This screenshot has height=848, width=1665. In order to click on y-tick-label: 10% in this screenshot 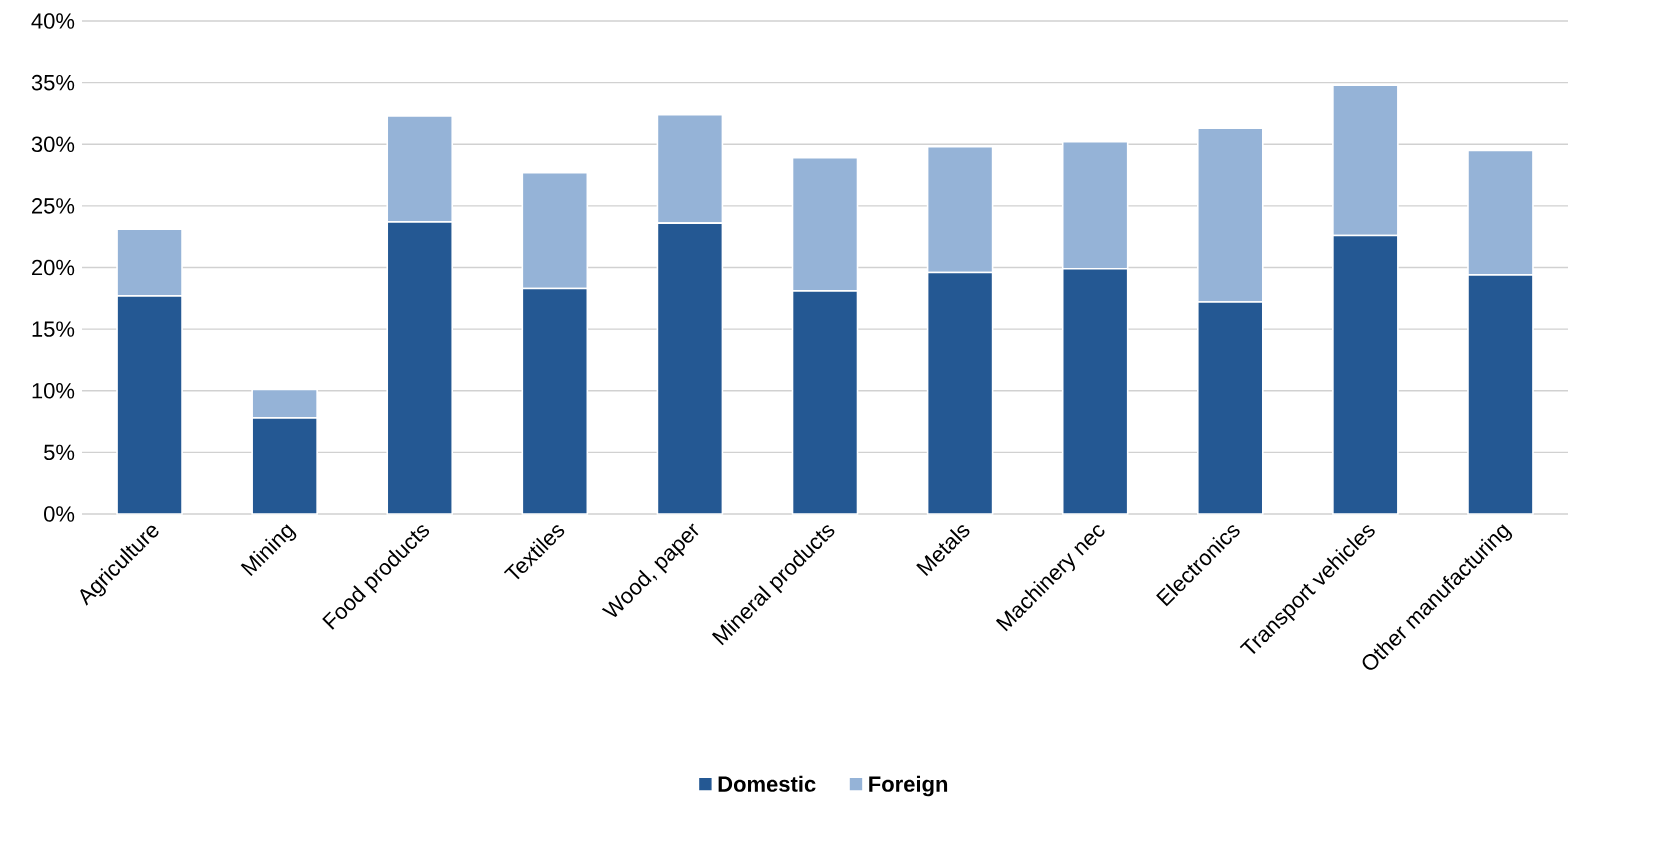, I will do `click(53, 390)`.